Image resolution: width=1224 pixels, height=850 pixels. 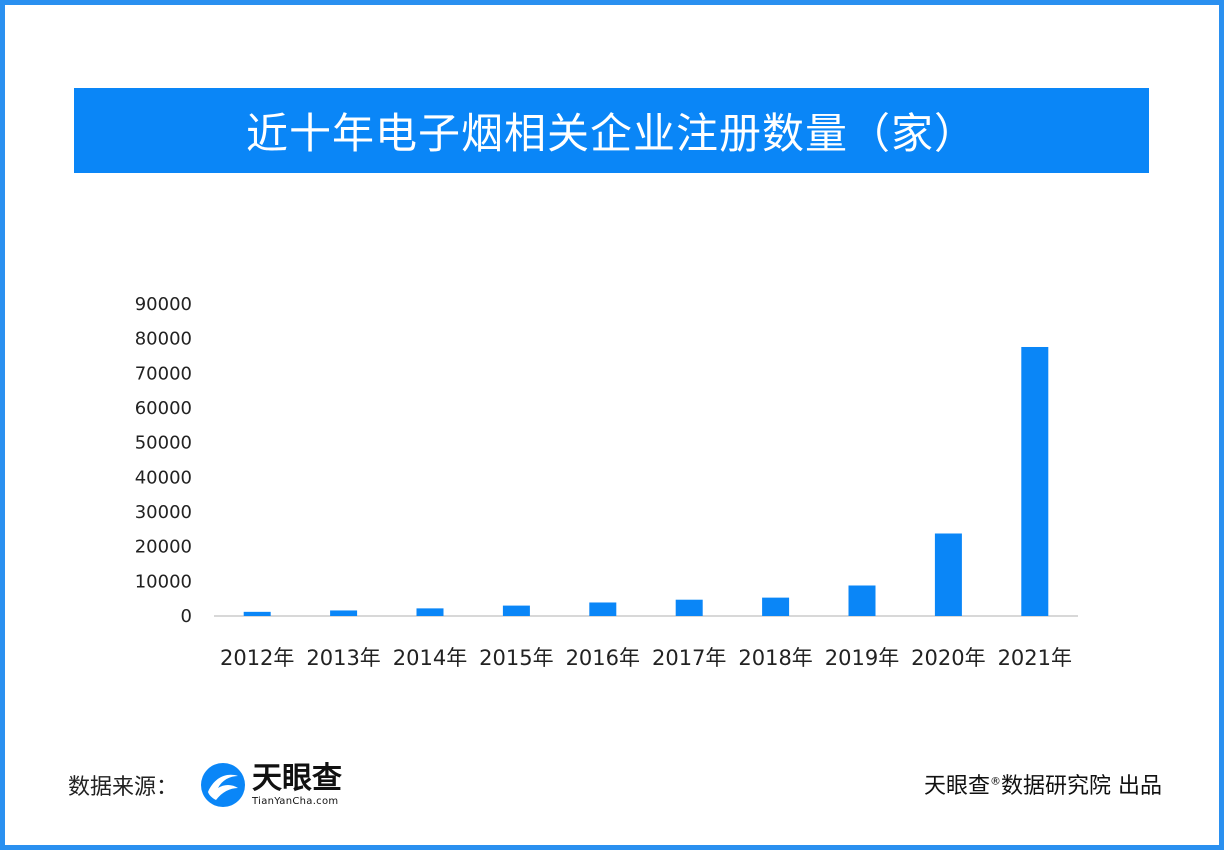 I want to click on y-tick-label: 80000, so click(x=163, y=339).